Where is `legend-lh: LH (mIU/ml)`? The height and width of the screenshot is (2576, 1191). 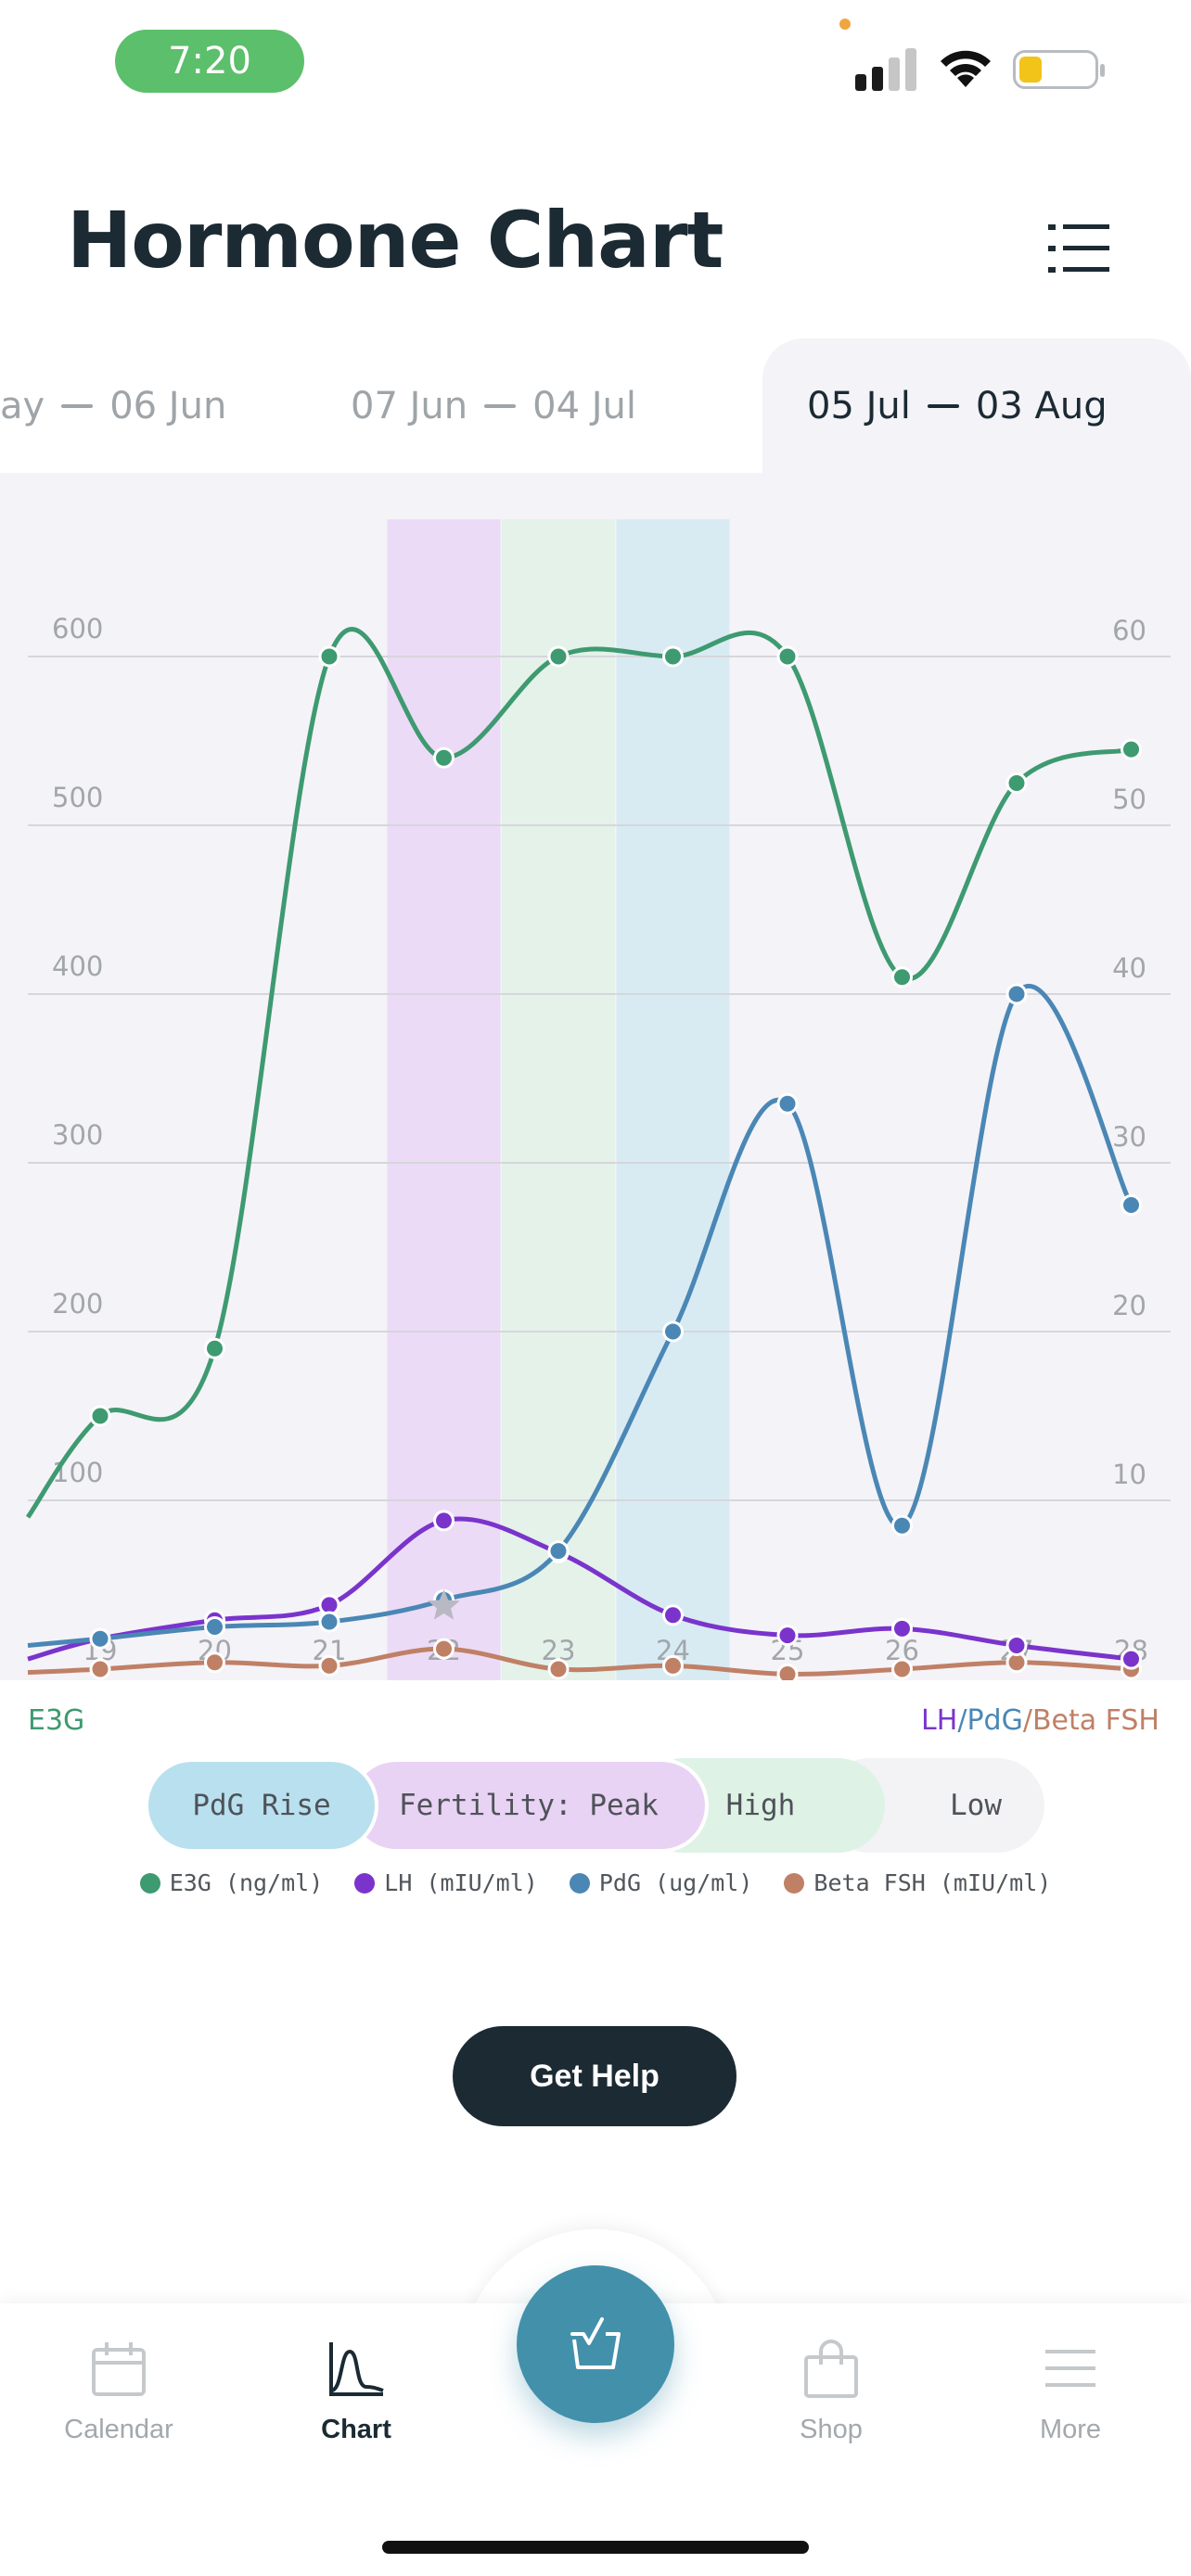
legend-lh: LH (mIU/ml) is located at coordinates (446, 1882).